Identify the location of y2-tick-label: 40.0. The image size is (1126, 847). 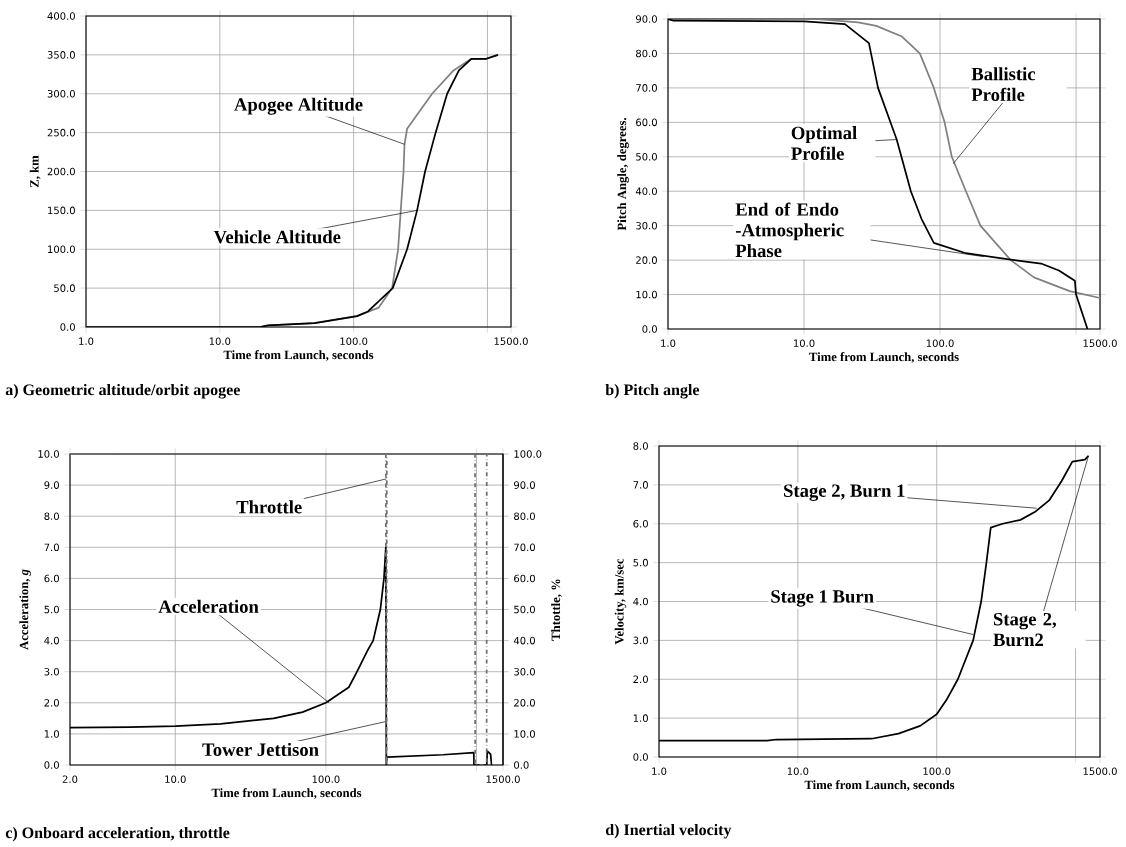
(524, 640).